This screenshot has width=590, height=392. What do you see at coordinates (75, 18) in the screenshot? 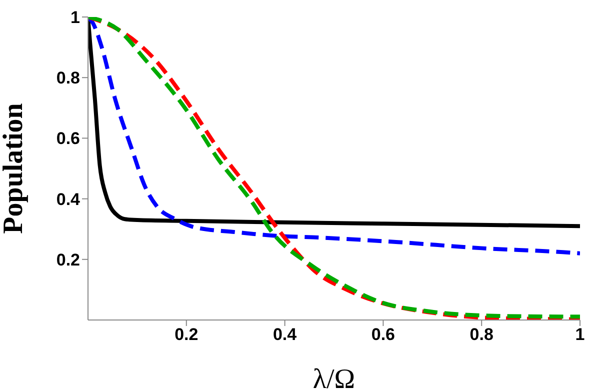
I see `y-tick-label: 1` at bounding box center [75, 18].